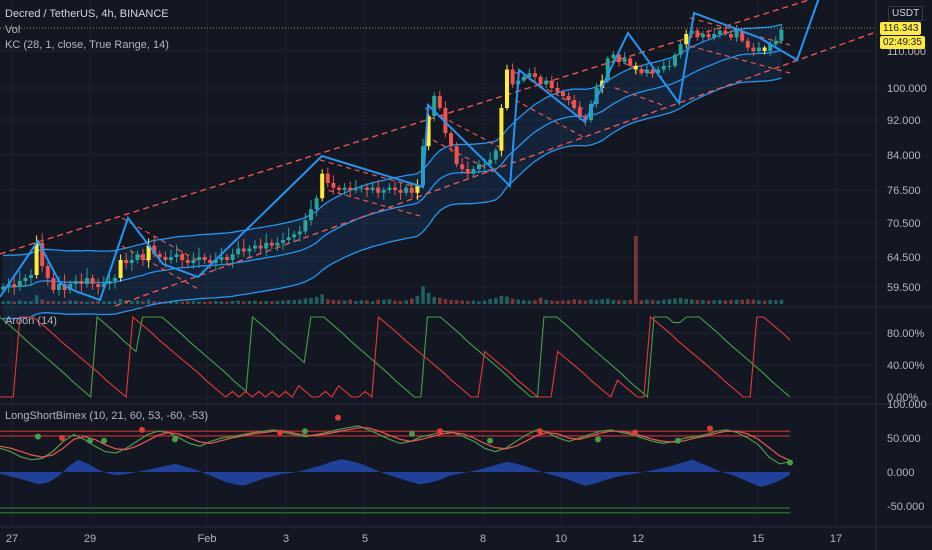  I want to click on time-axis: 27 29 Feb 3 5 8 10 12 15 17, so click(424, 539).